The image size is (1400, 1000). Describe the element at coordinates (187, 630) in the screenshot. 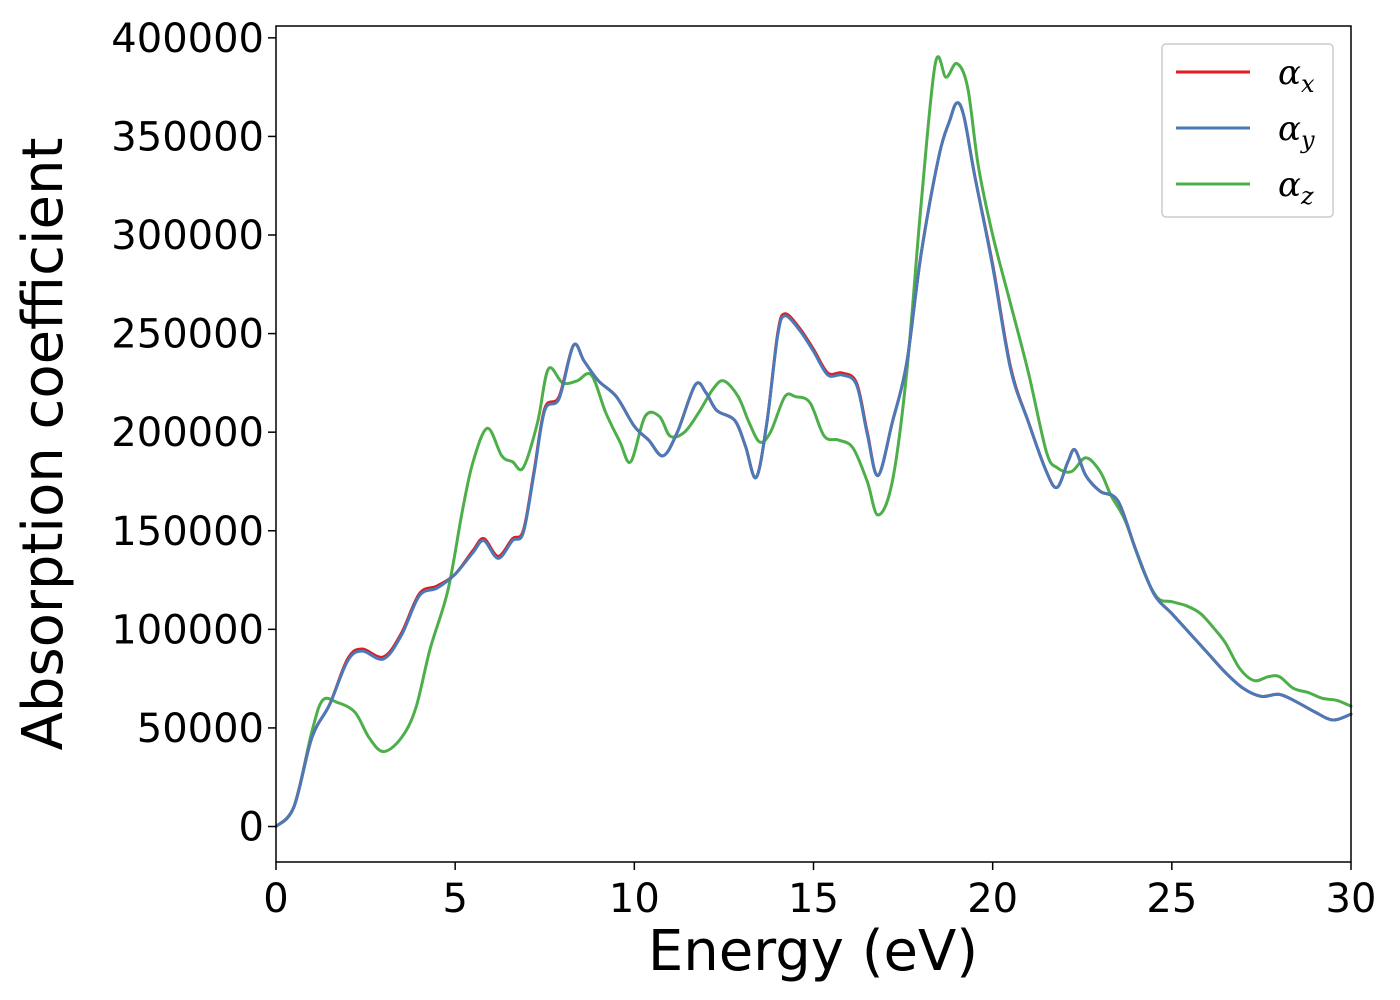

I see `y-tick-label: 100000` at that location.